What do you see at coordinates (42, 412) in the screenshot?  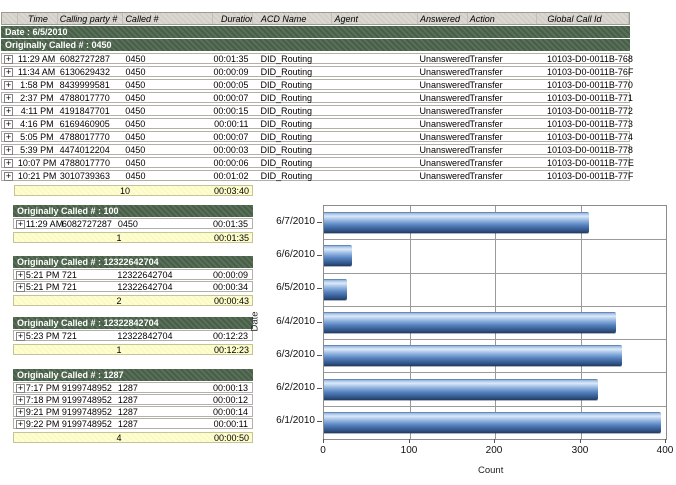 I see `cell-time: 9:21 PM` at bounding box center [42, 412].